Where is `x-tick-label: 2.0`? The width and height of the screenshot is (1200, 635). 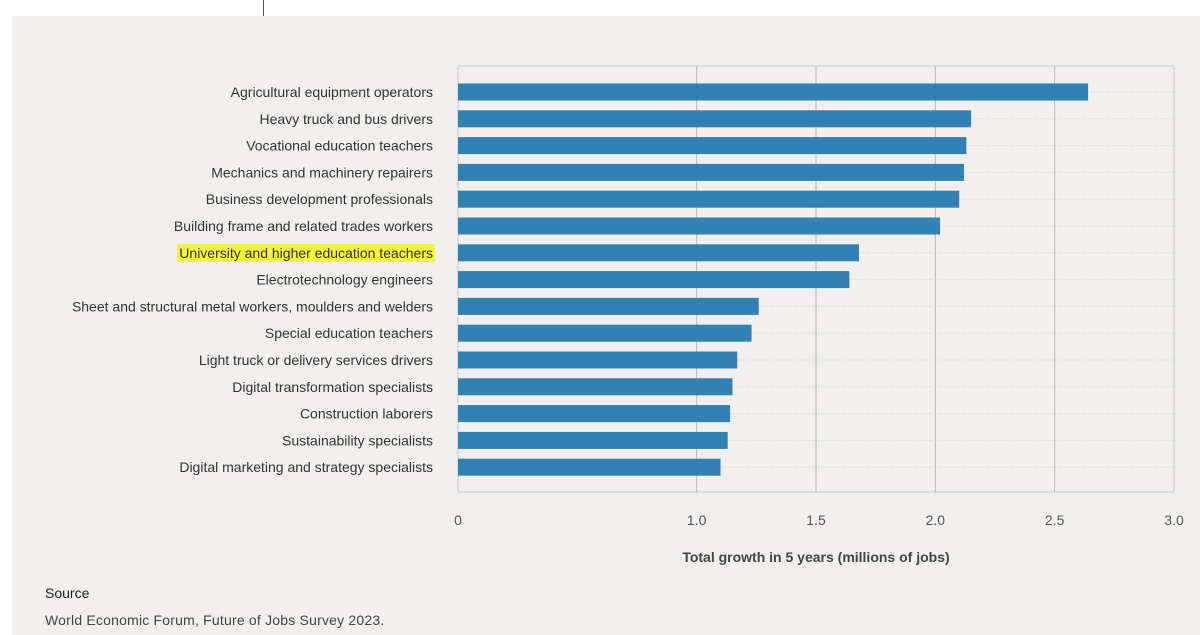
x-tick-label: 2.0 is located at coordinates (936, 520).